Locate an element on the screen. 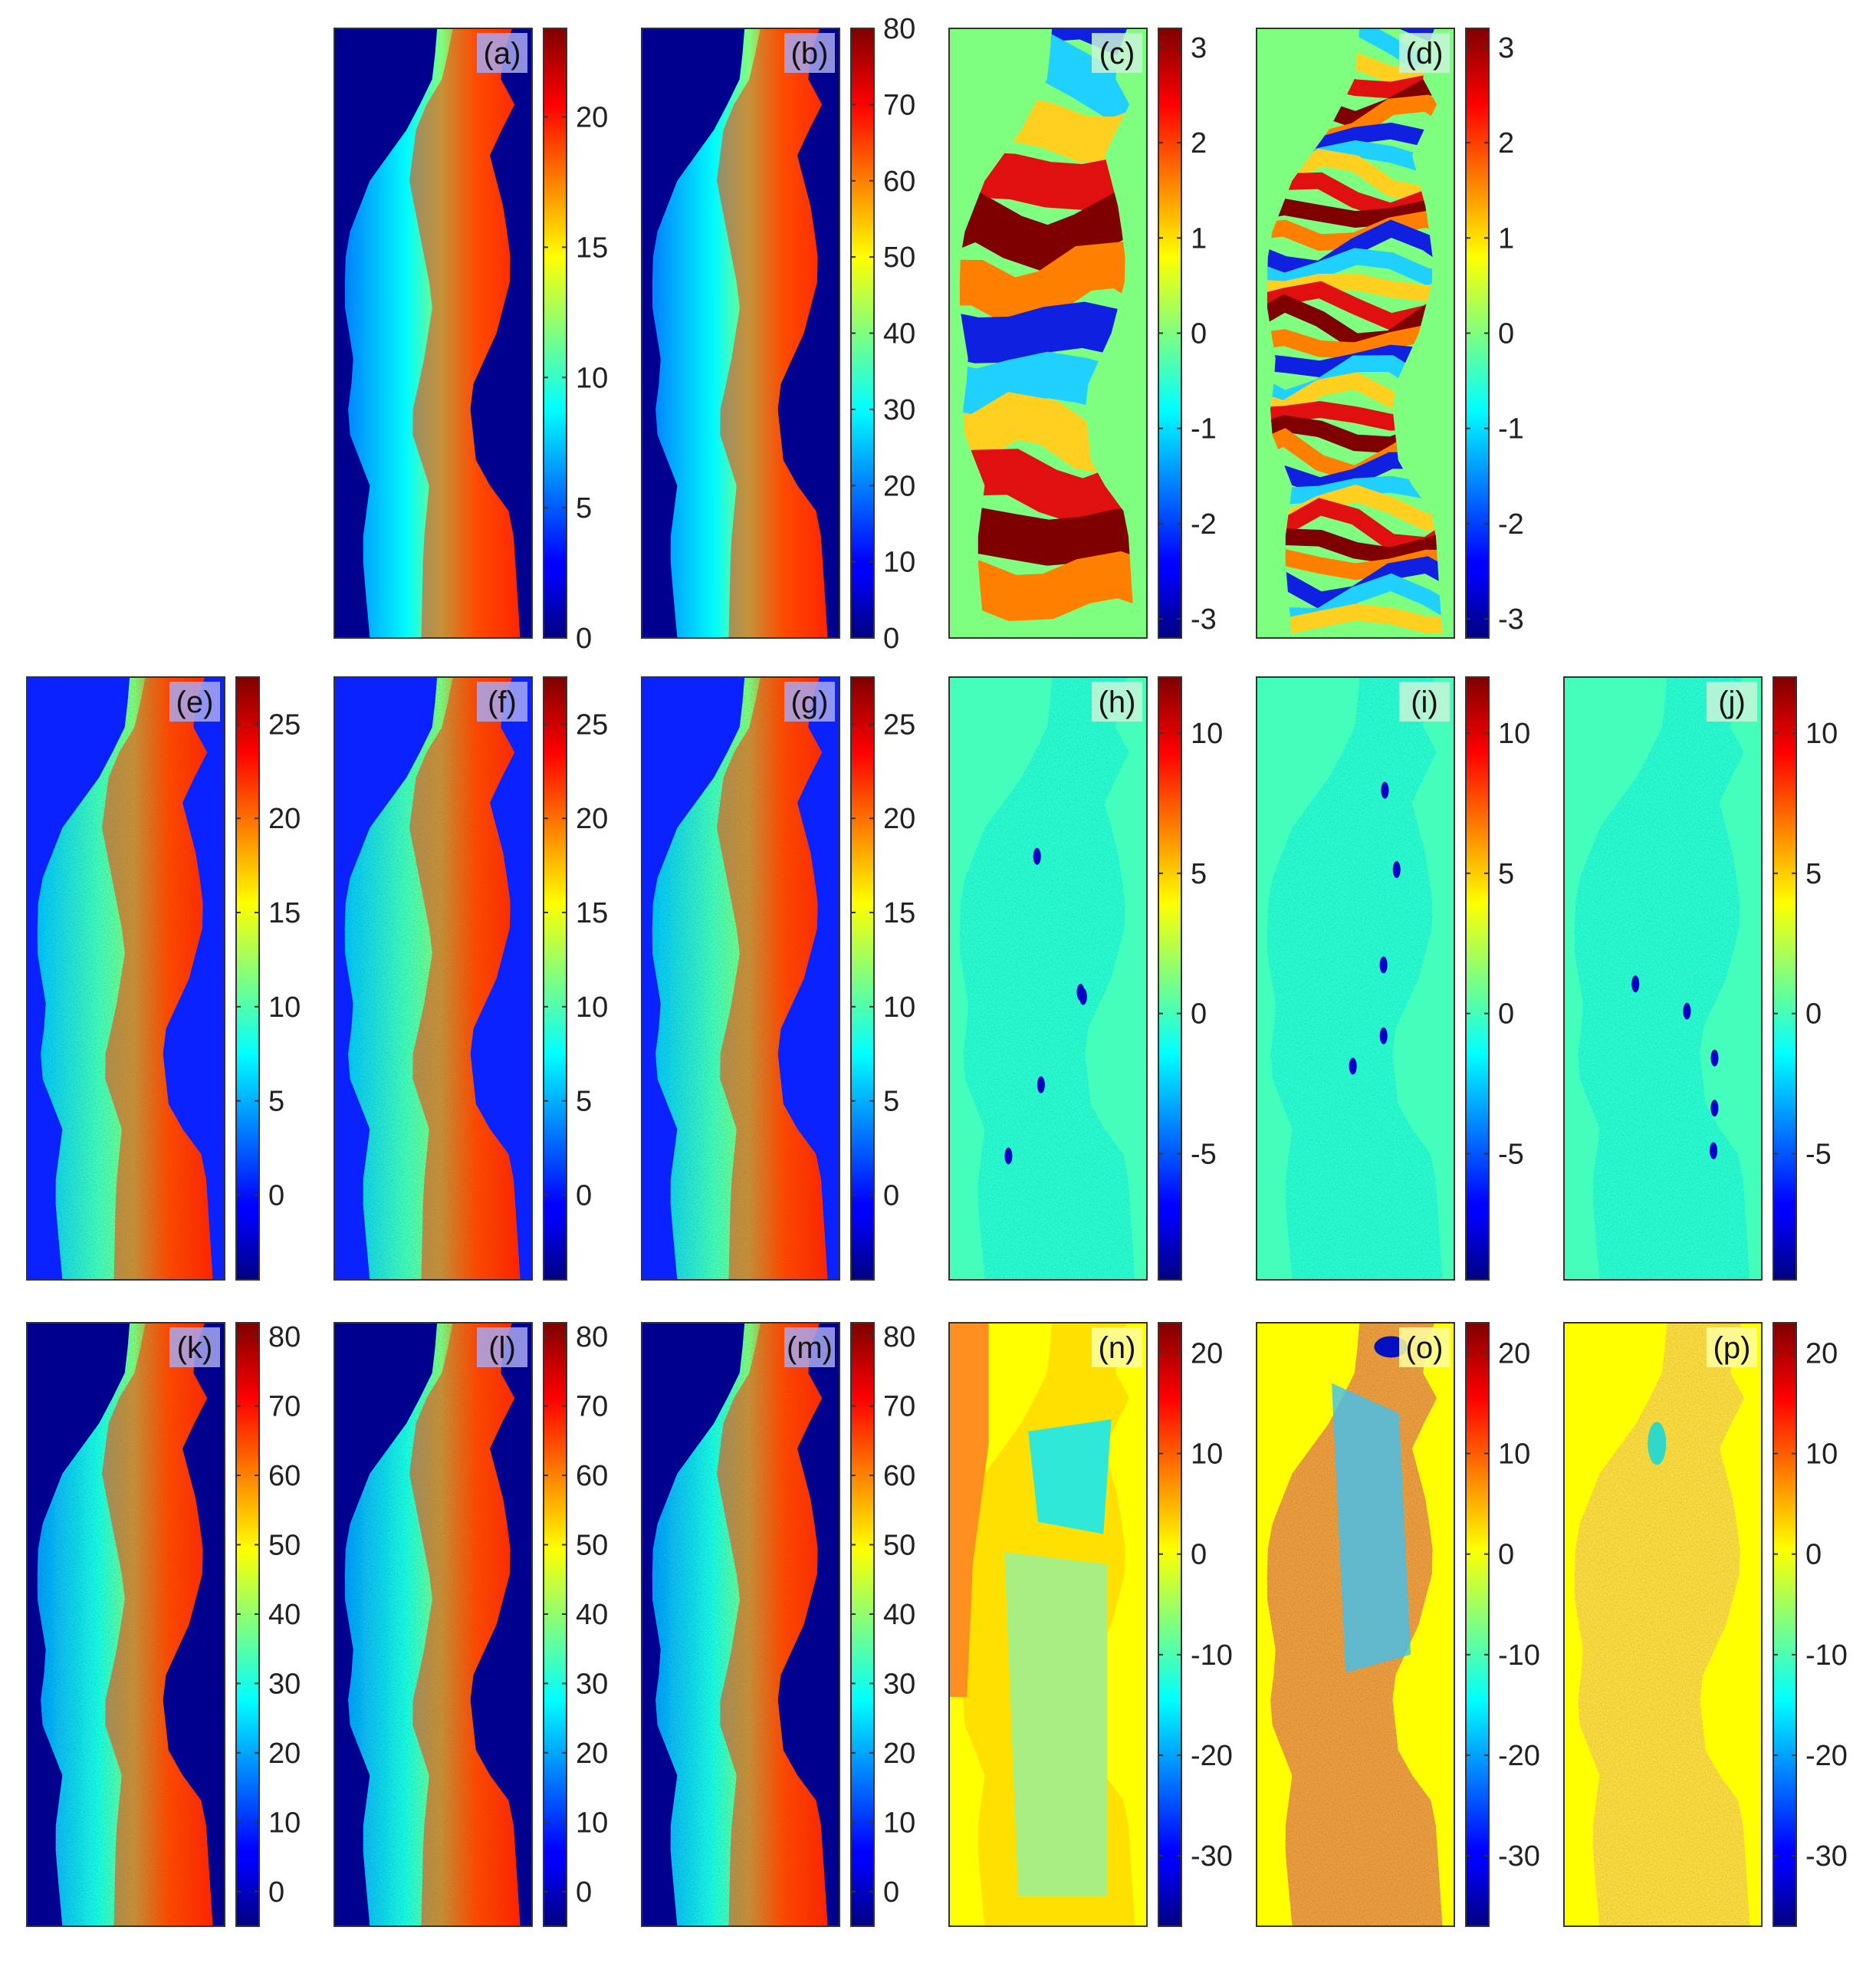 The width and height of the screenshot is (1876, 1973). panel-label: (g) is located at coordinates (810, 702).